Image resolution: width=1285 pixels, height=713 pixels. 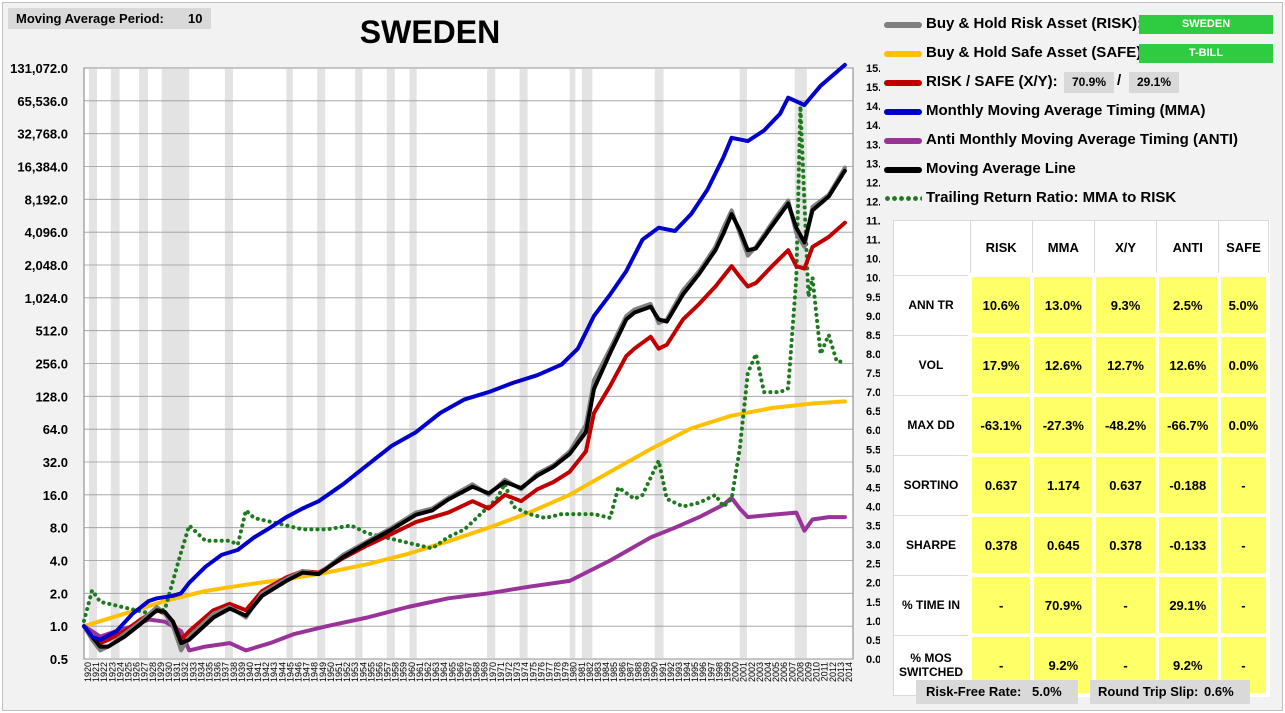 I want to click on stats-cell: 0.378, so click(x=1001, y=545).